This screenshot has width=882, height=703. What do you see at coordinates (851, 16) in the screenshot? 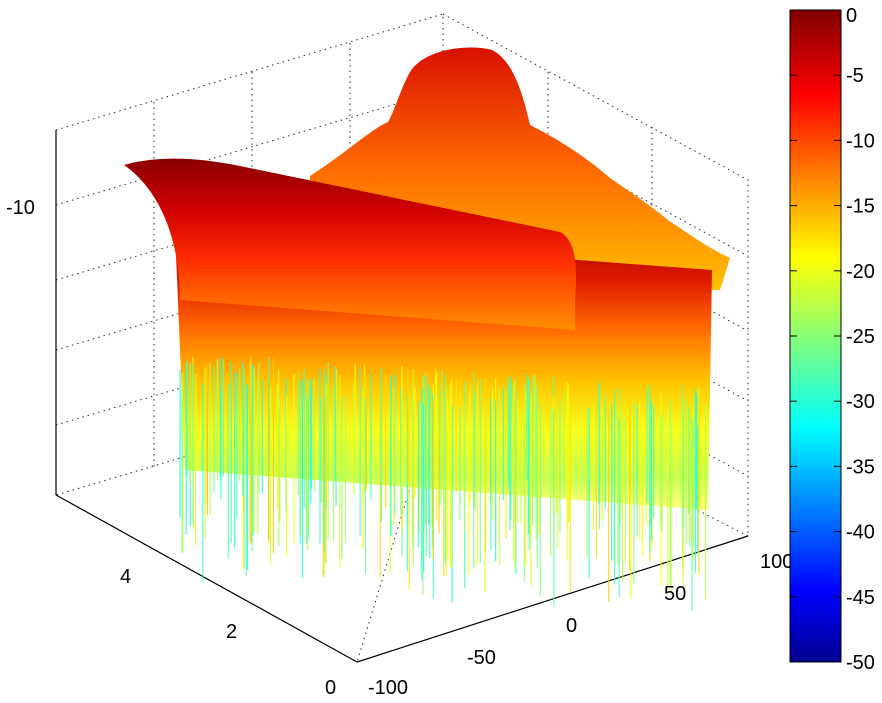
I see `colorbar-tick-label: 0` at bounding box center [851, 16].